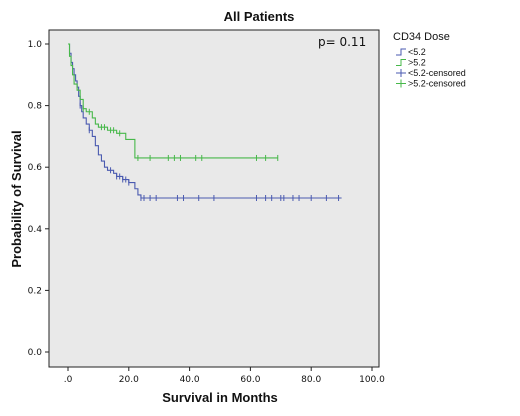 The image size is (520, 416). What do you see at coordinates (68, 380) in the screenshot?
I see `x-tick-label: .0` at bounding box center [68, 380].